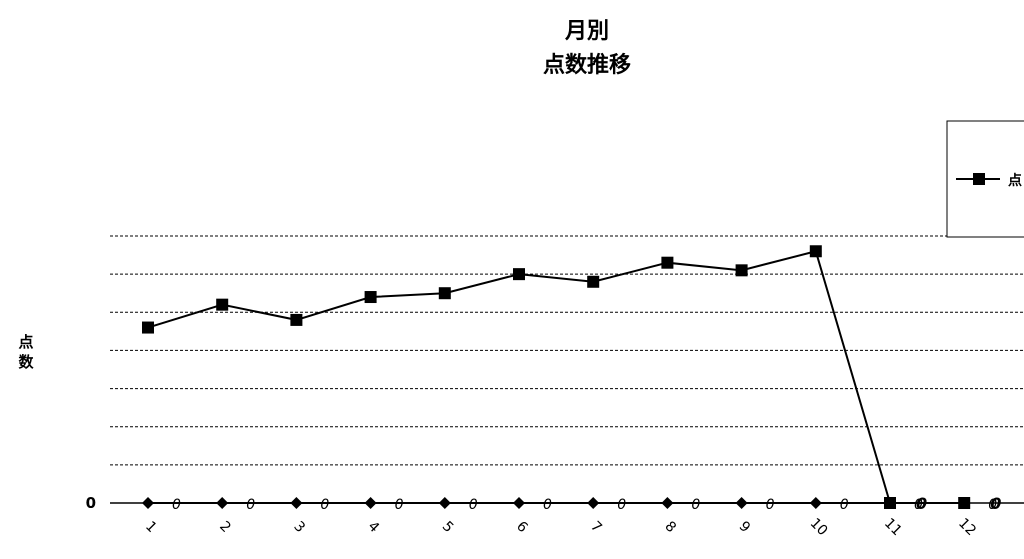 This screenshot has height=559, width=1024. I want to click on x-tick-label: 1, so click(151, 527).